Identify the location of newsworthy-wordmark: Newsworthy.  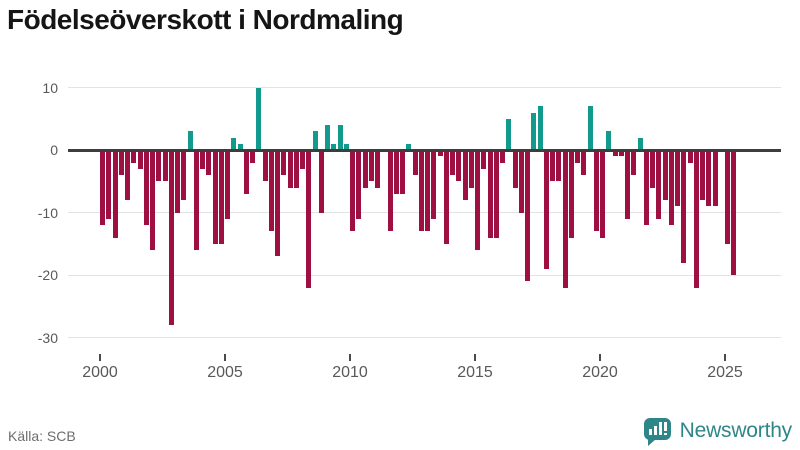
(736, 430).